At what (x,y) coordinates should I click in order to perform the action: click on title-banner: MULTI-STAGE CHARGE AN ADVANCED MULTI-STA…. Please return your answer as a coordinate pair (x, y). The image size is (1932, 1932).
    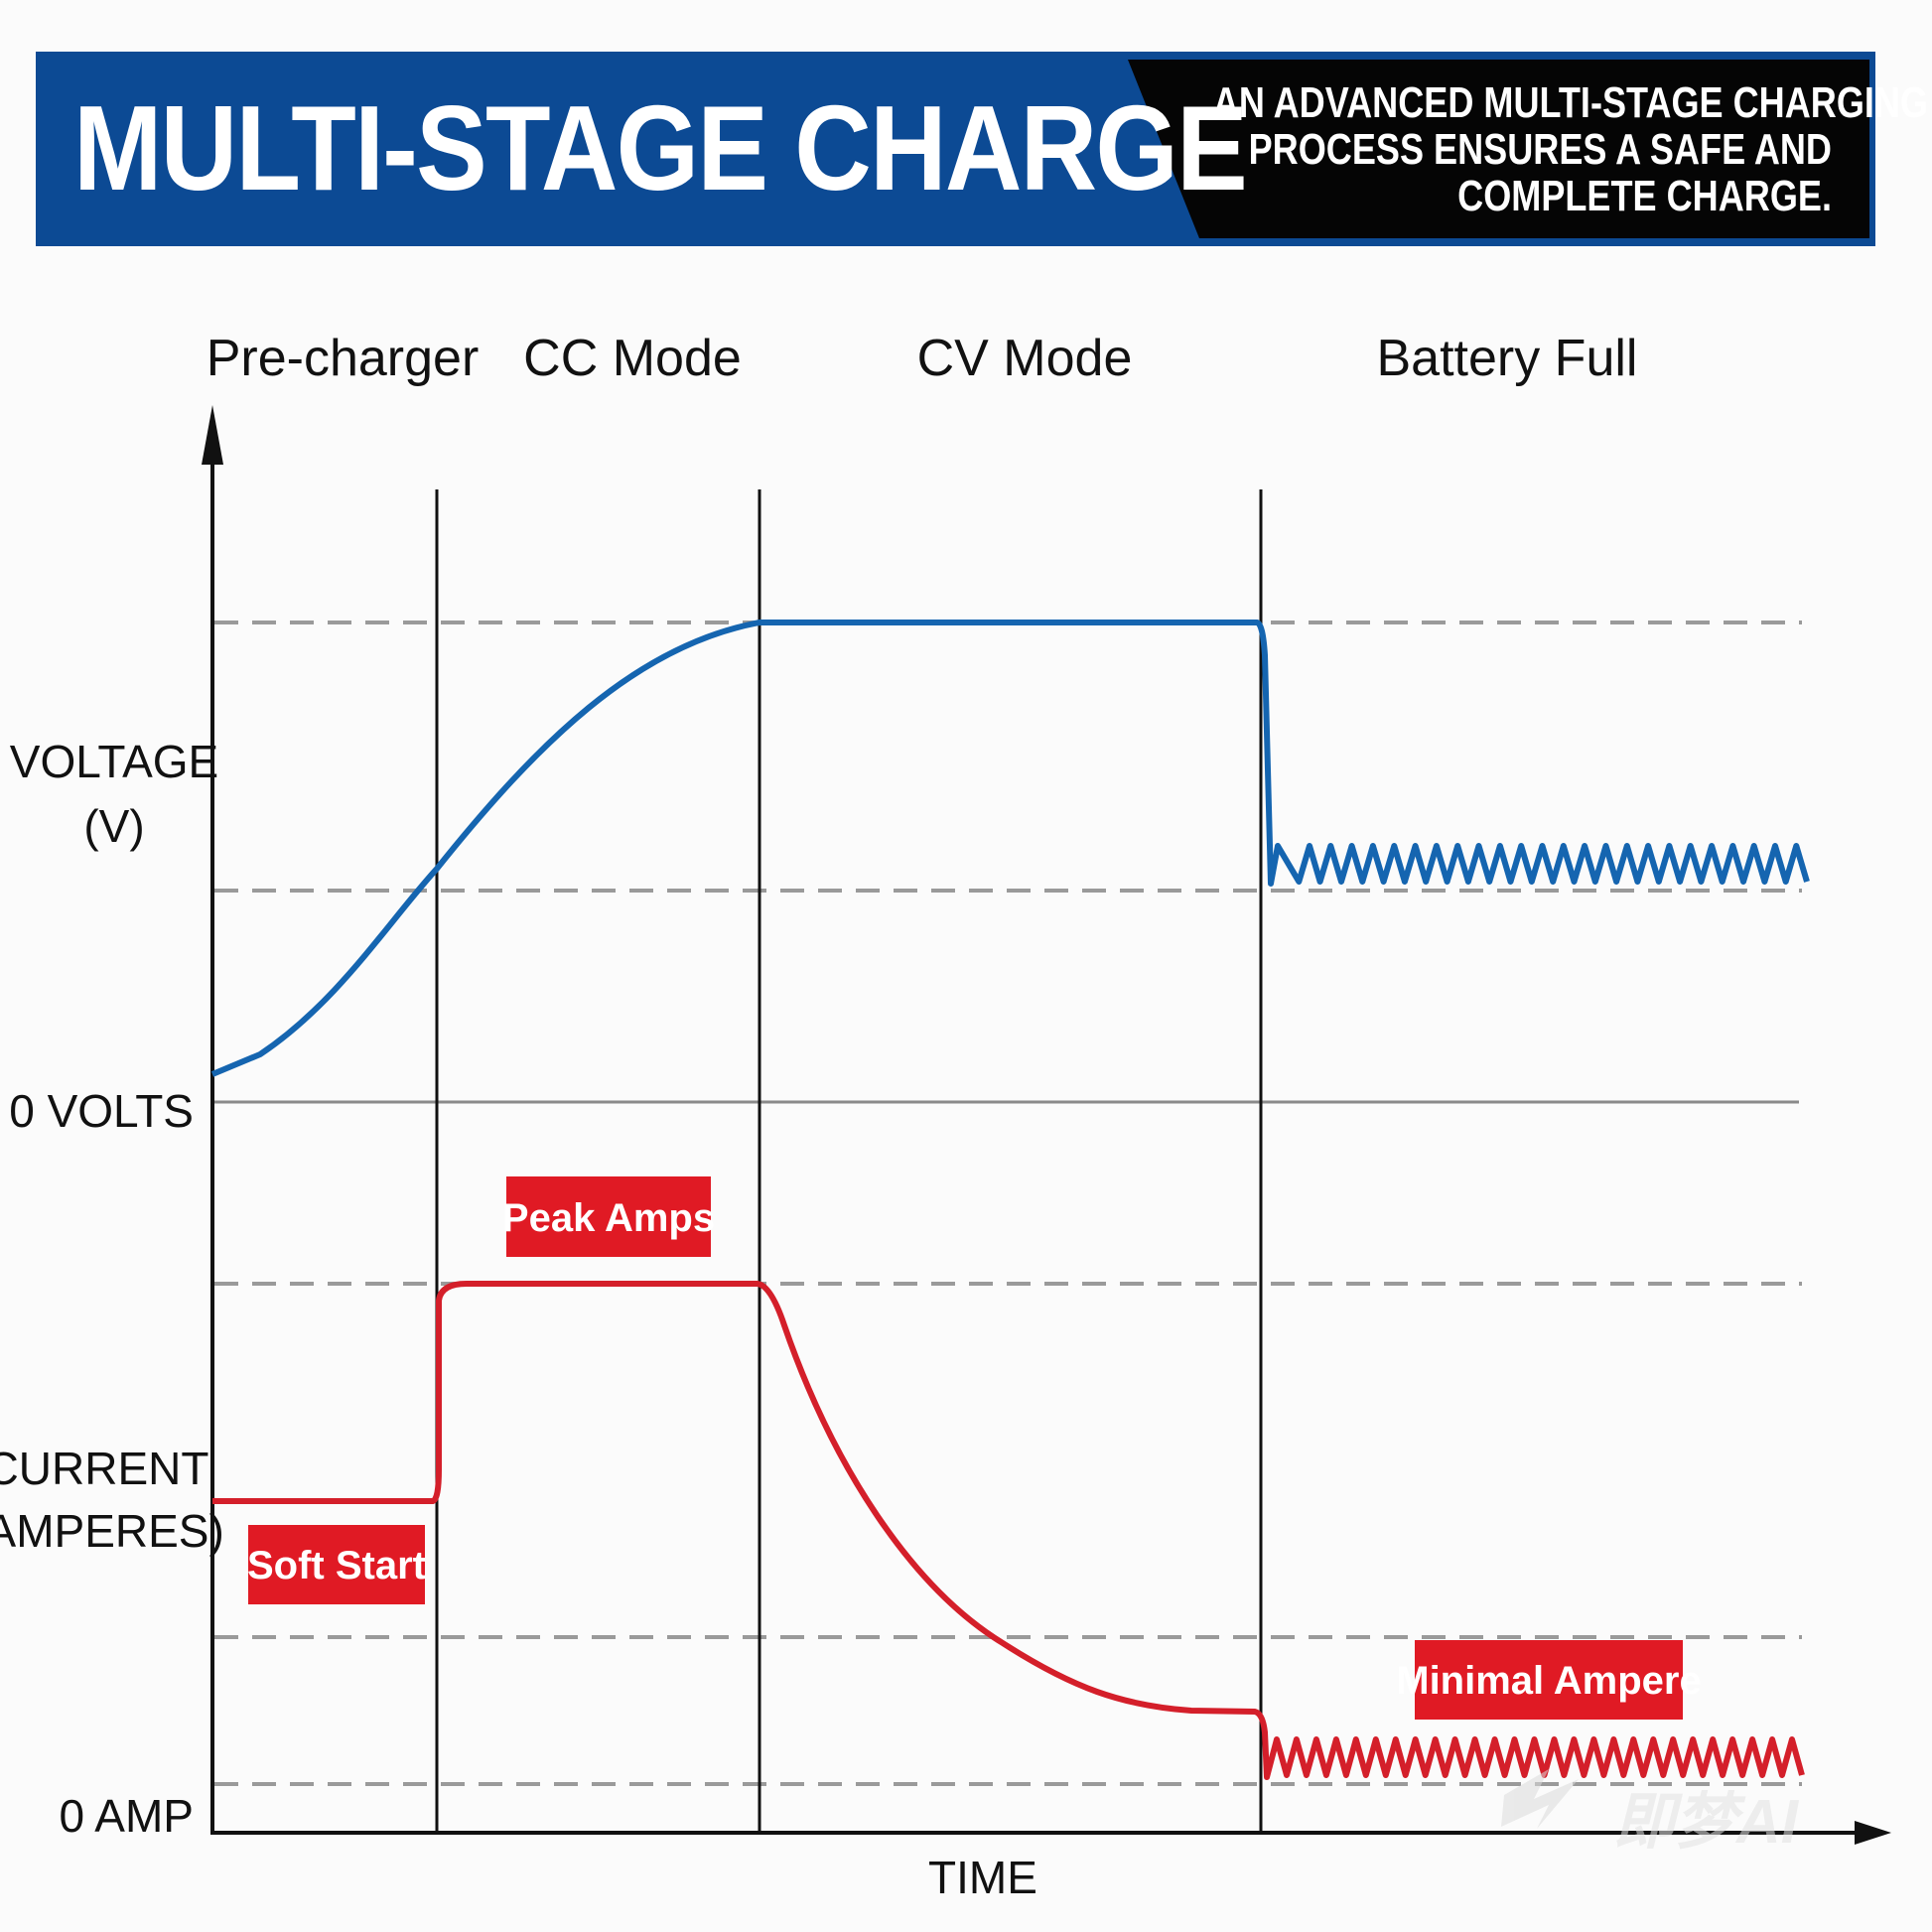
    Looking at the image, I should click on (983, 149).